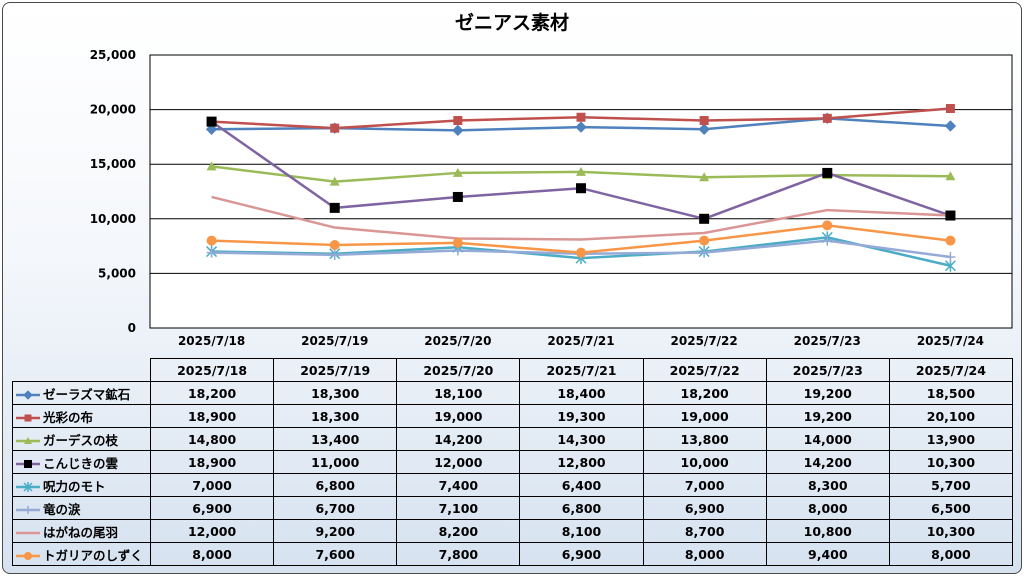  Describe the element at coordinates (457, 341) in the screenshot. I see `x-tick-label: 2025/7/20` at that location.